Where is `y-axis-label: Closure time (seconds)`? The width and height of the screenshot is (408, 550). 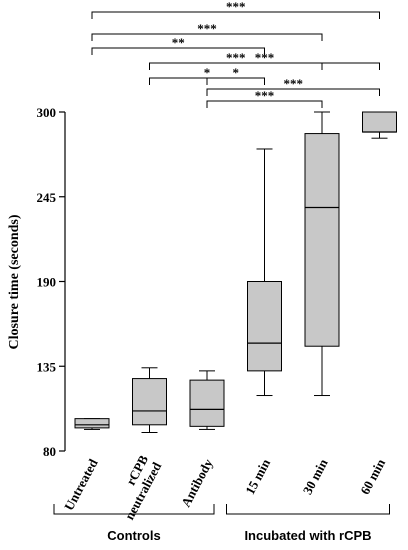 y-axis-label: Closure time (seconds) is located at coordinates (14, 281).